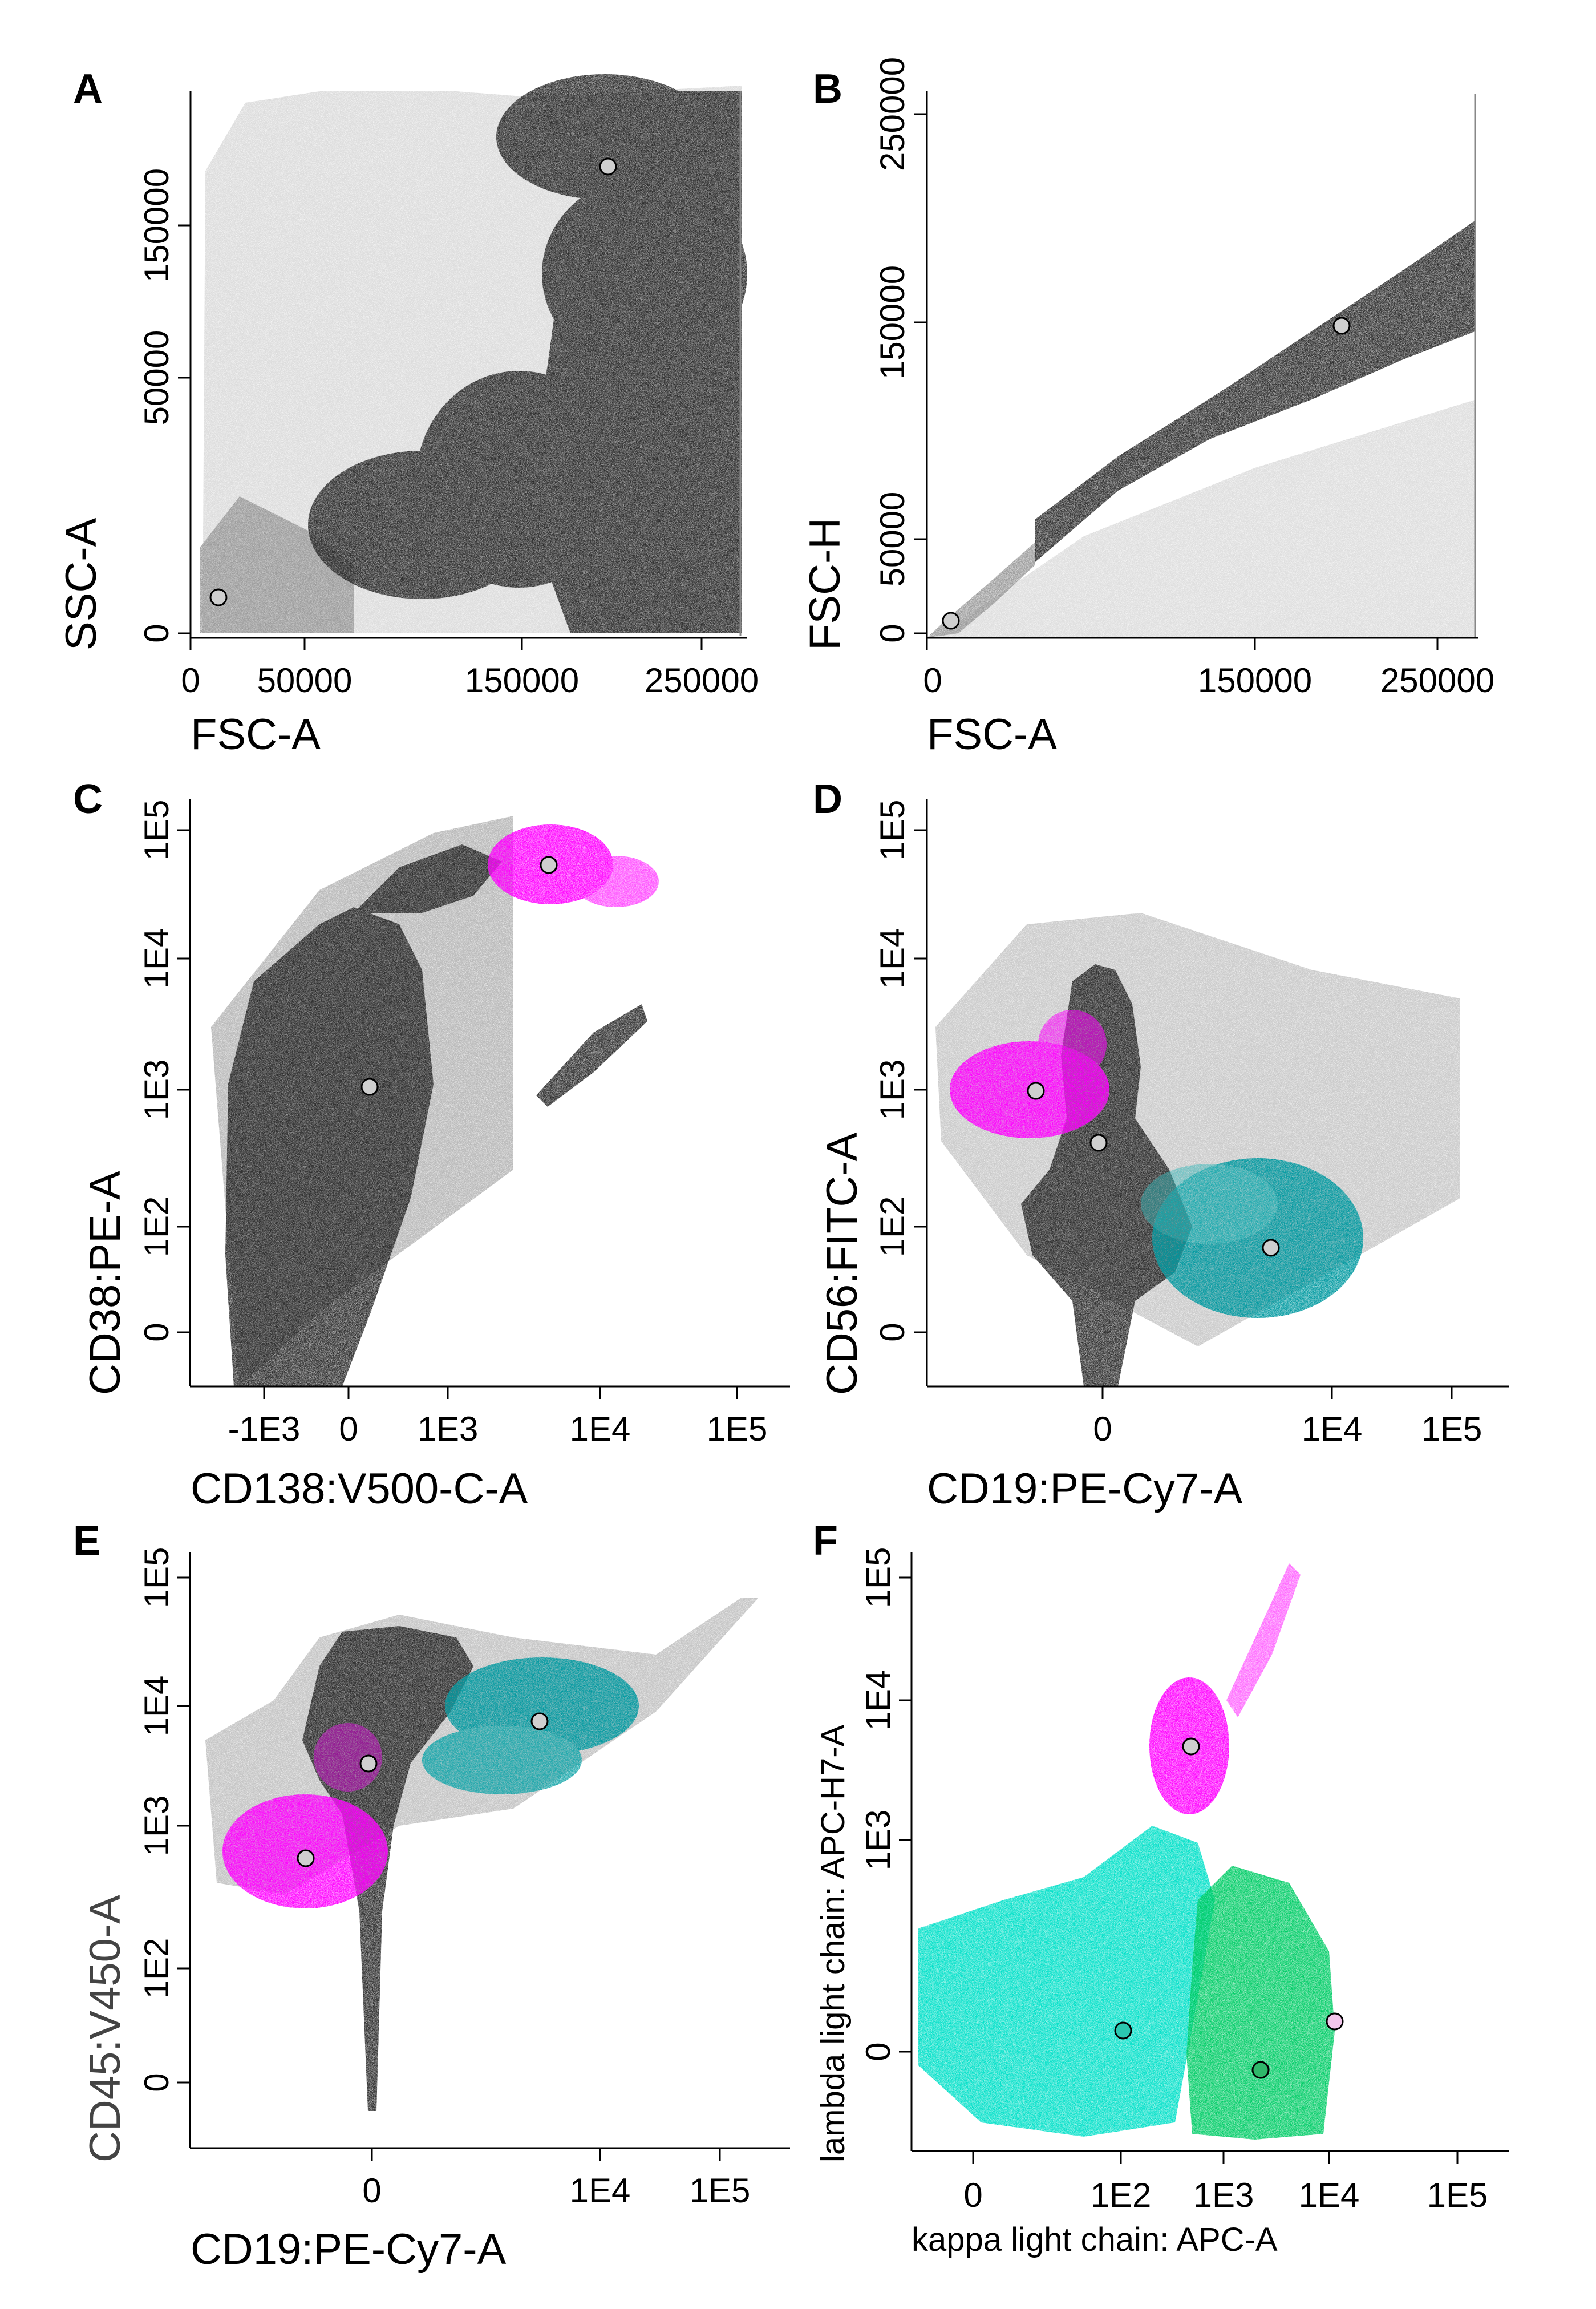 Image resolution: width=1596 pixels, height=2309 pixels. Describe the element at coordinates (720, 2190) in the screenshot. I see `panel-e-x-tick-2: 1E5` at that location.